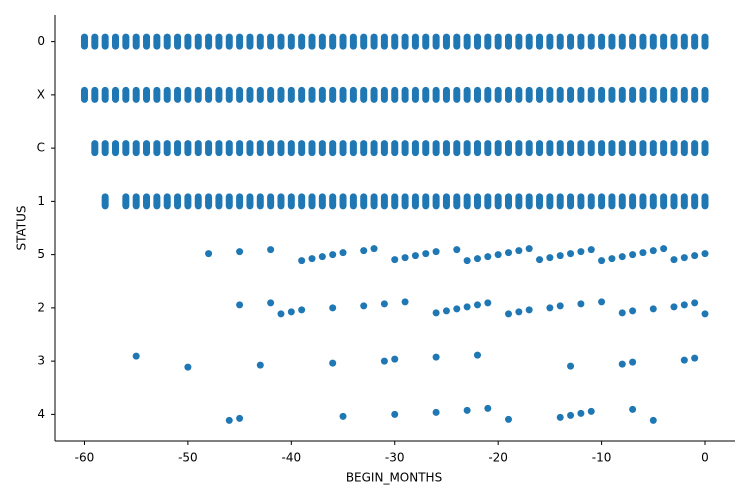  What do you see at coordinates (41, 307) in the screenshot?
I see `y-tick-label: 2` at bounding box center [41, 307].